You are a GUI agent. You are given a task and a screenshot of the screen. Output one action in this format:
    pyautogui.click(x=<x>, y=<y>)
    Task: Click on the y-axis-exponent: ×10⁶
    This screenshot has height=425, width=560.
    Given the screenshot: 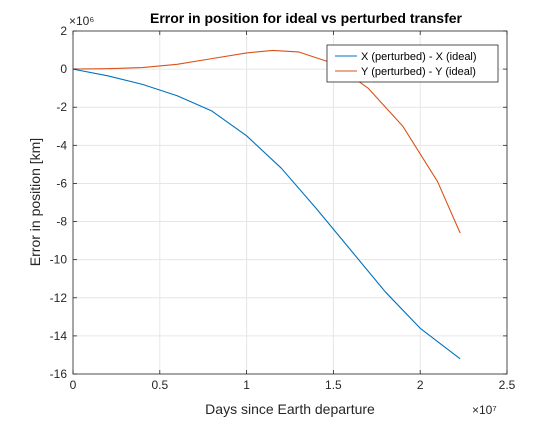 What is the action you would take?
    pyautogui.click(x=81, y=21)
    